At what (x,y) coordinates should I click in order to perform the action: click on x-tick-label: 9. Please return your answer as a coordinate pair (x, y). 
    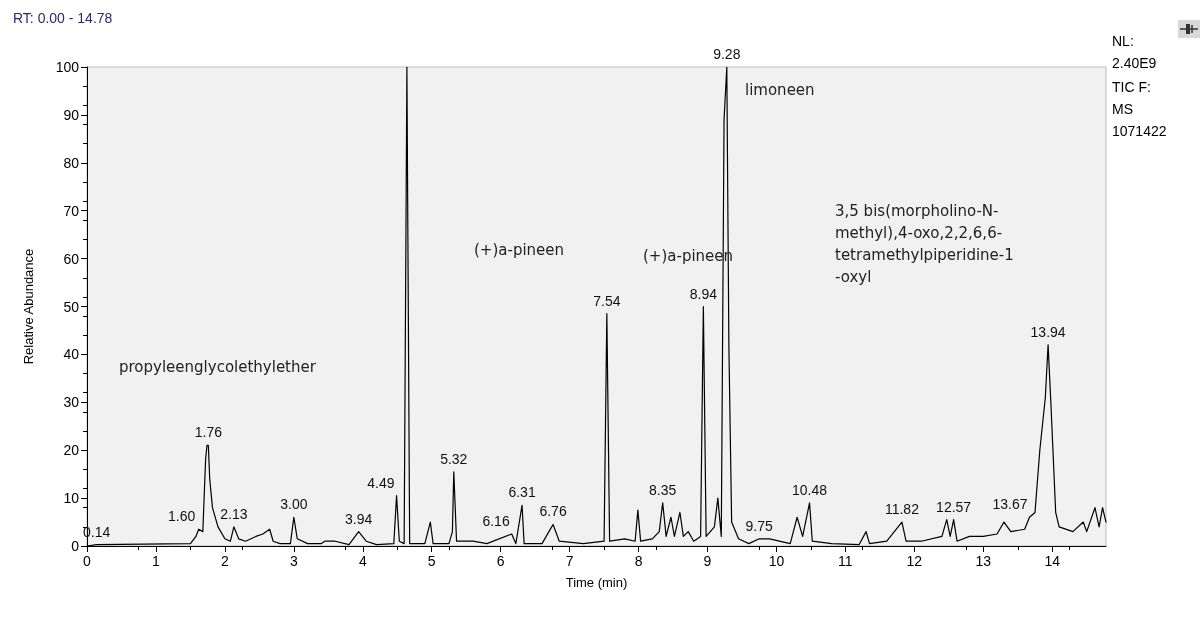
    Looking at the image, I should click on (707, 561).